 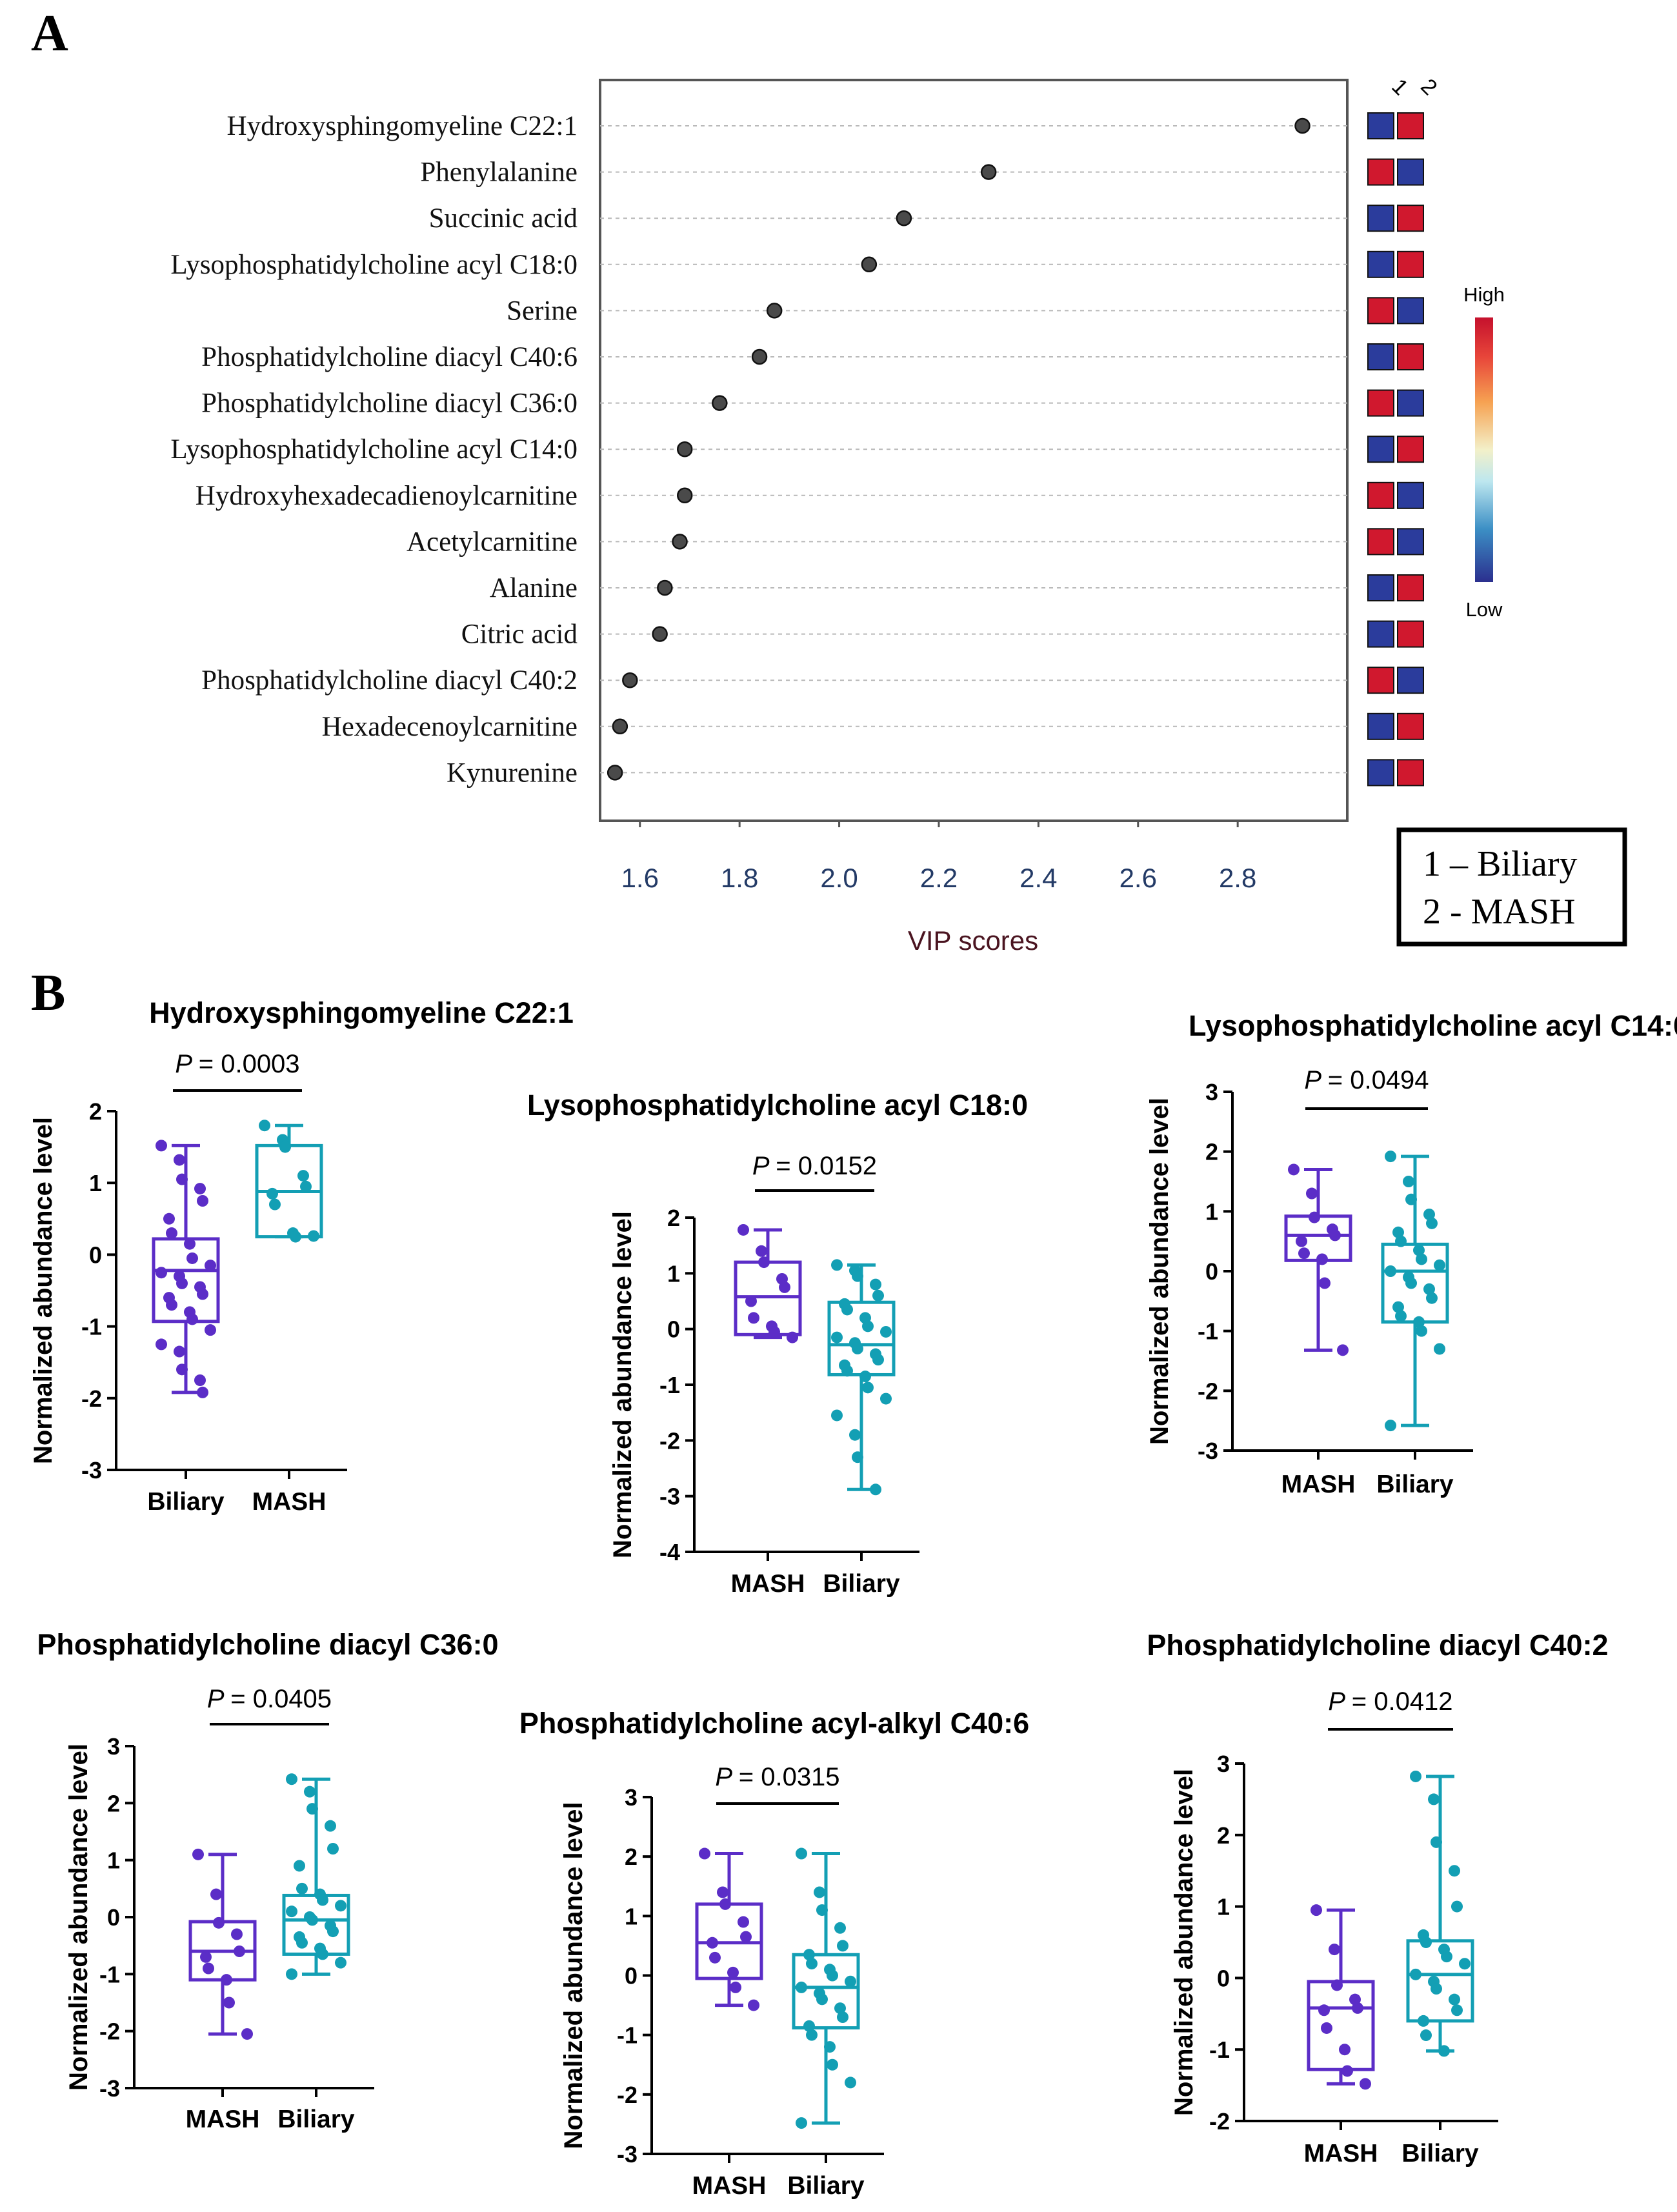 I want to click on vip-x-tick-label: 2.4, so click(x=1038, y=878).